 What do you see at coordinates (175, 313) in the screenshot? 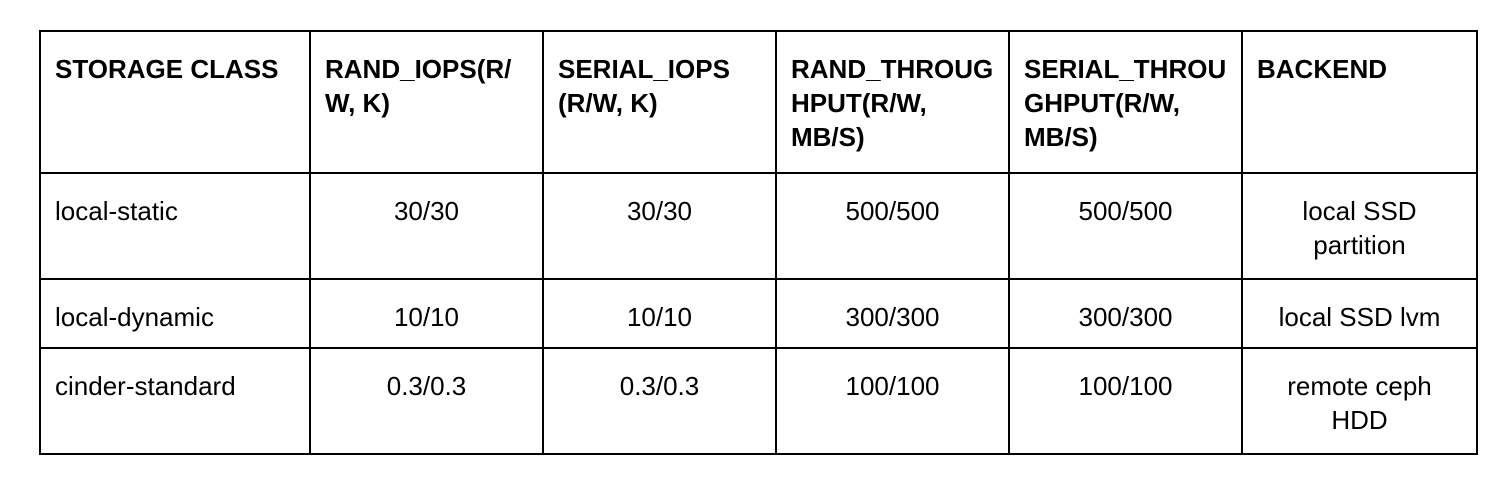
I see `cell-storage-class: local-dynamic` at bounding box center [175, 313].